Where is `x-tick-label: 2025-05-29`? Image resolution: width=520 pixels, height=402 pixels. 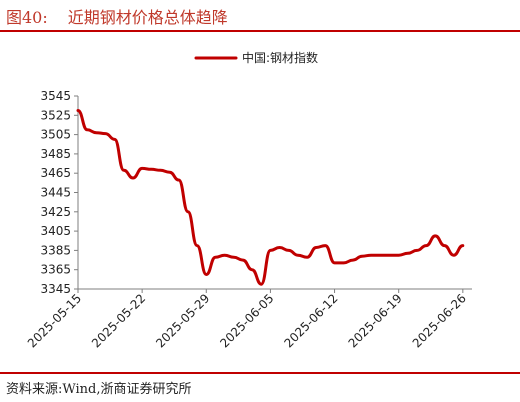 x-tick-label: 2025-05-29 is located at coordinates (182, 320).